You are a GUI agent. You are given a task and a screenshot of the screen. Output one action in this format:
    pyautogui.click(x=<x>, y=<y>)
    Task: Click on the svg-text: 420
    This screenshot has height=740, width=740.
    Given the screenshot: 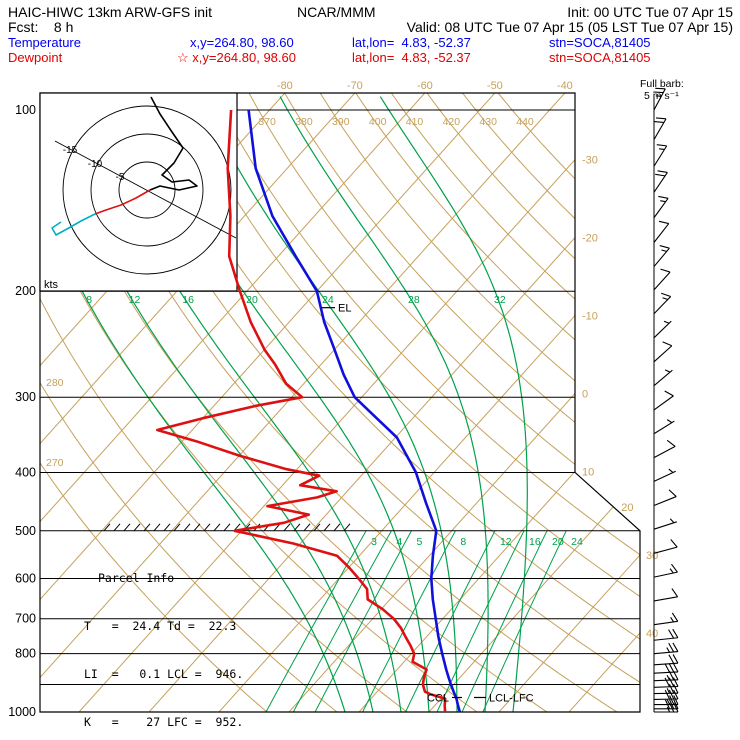 What is the action you would take?
    pyautogui.click(x=452, y=122)
    